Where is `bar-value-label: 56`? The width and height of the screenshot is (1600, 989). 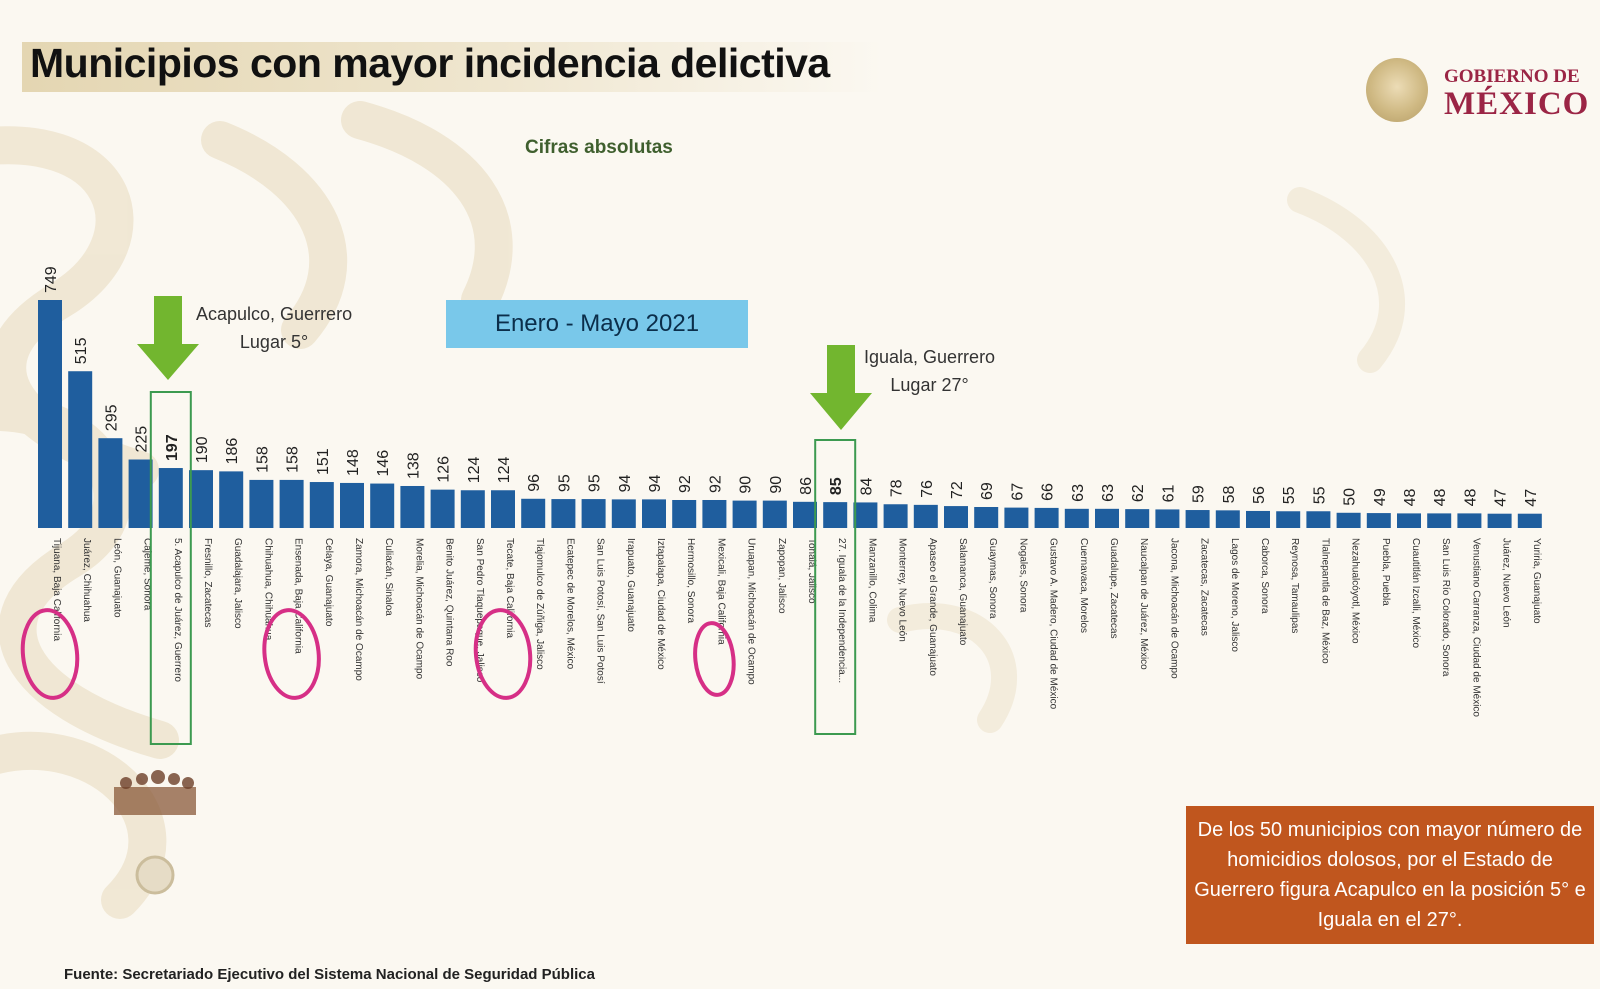 bar-value-label: 56 is located at coordinates (1259, 495).